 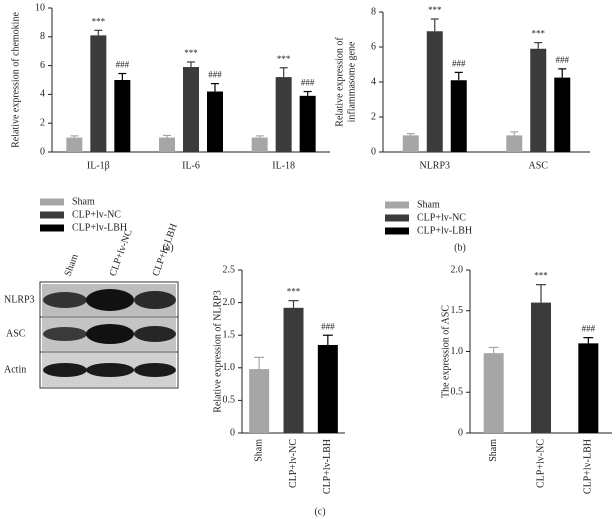 What do you see at coordinates (19, 299) in the screenshot?
I see `row-label: NLRP3` at bounding box center [19, 299].